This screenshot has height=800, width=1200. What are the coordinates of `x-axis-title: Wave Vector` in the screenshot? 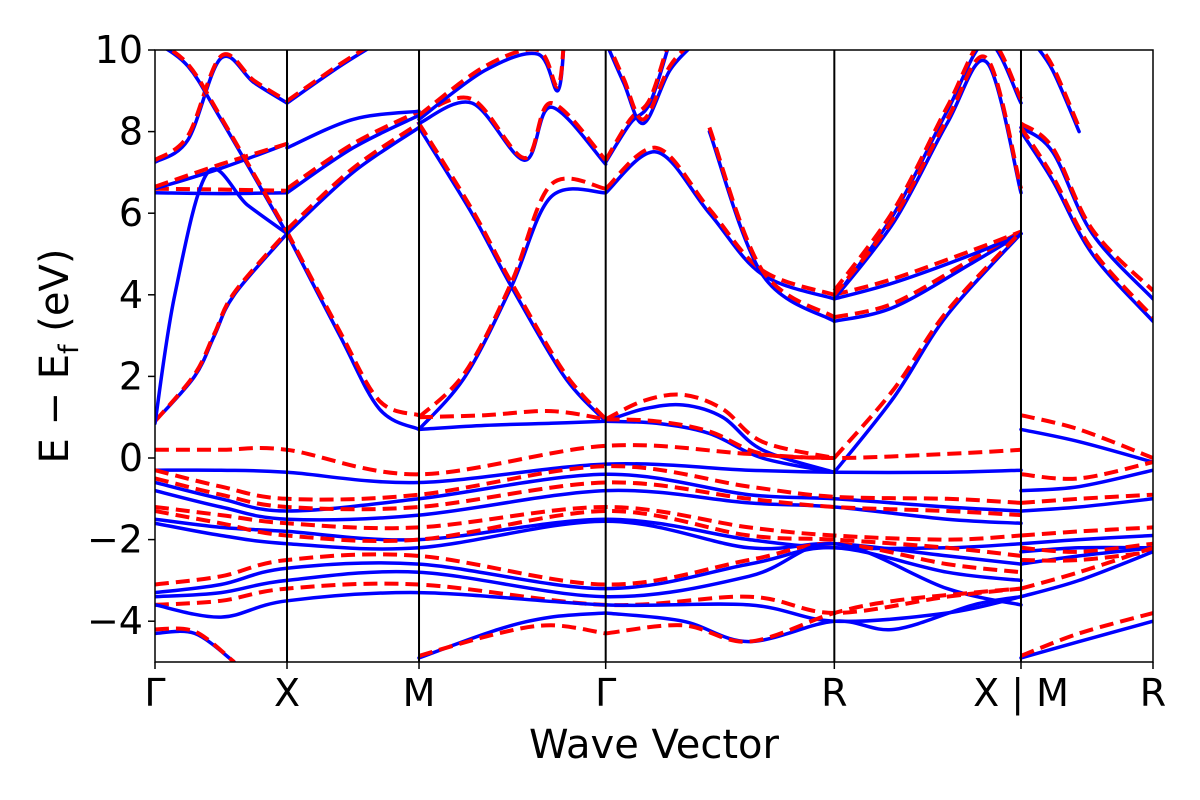 It's located at (654, 745).